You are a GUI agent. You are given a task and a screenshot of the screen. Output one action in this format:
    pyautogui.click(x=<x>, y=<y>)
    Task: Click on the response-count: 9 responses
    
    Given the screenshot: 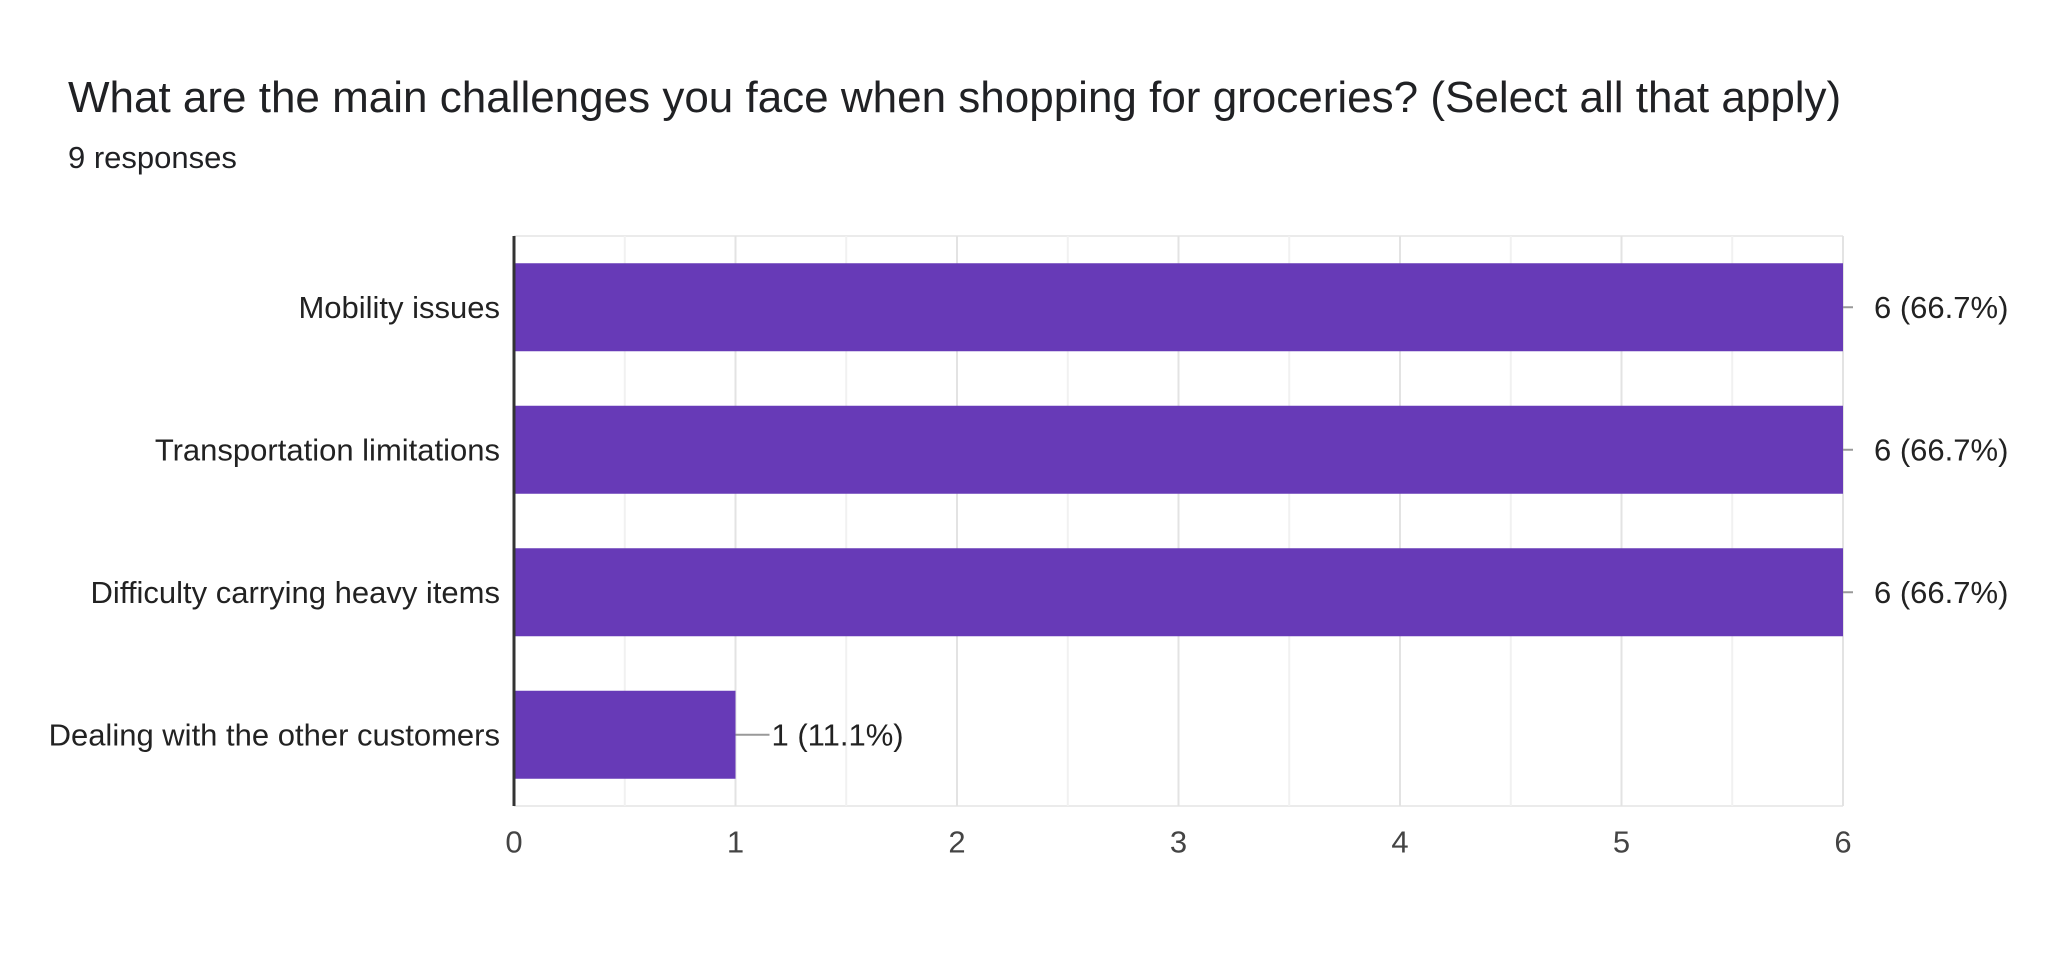 What is the action you would take?
    pyautogui.click(x=152, y=157)
    